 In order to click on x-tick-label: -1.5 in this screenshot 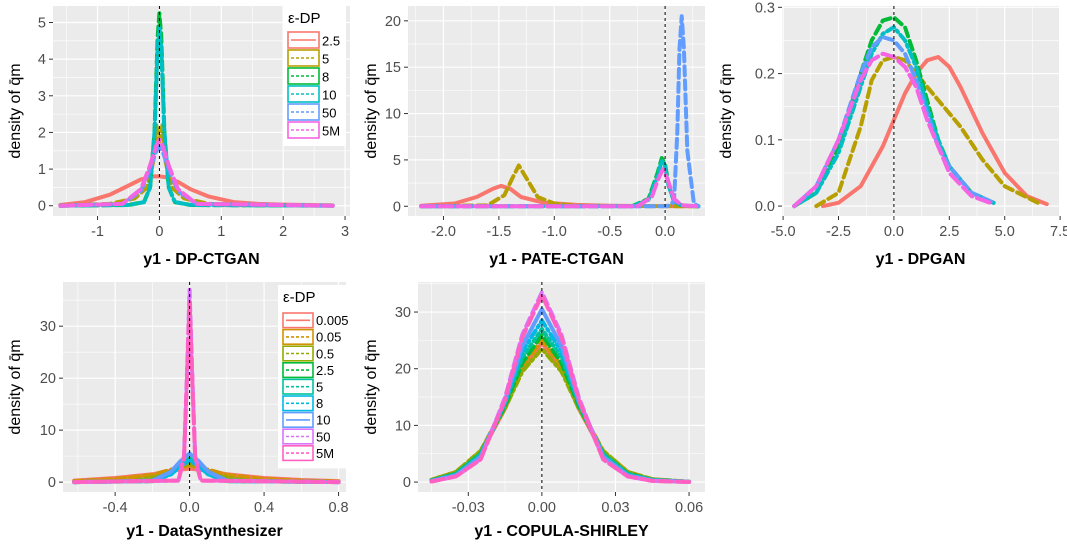, I will do `click(498, 232)`.